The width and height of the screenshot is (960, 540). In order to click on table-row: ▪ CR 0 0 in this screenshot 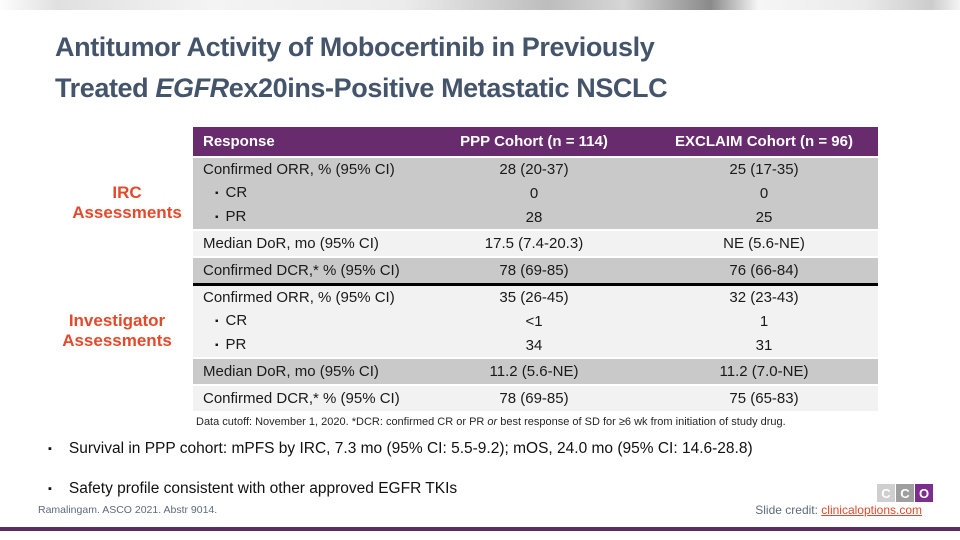, I will do `click(492, 193)`.